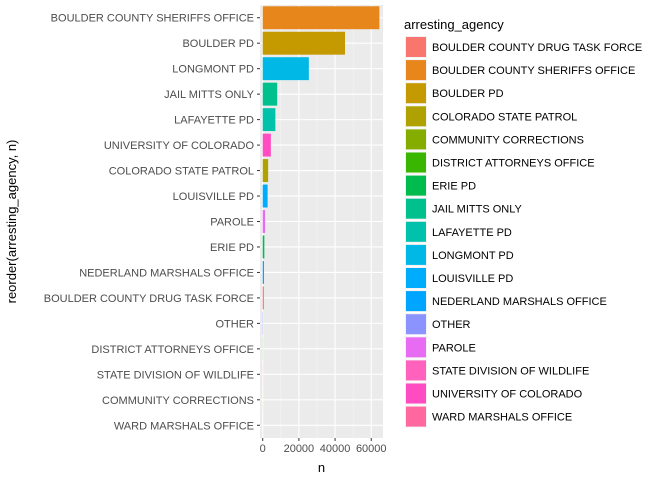 The height and width of the screenshot is (480, 672). I want to click on y-tick-label: STATE DIVISION OF WILDLIFE, so click(175, 375).